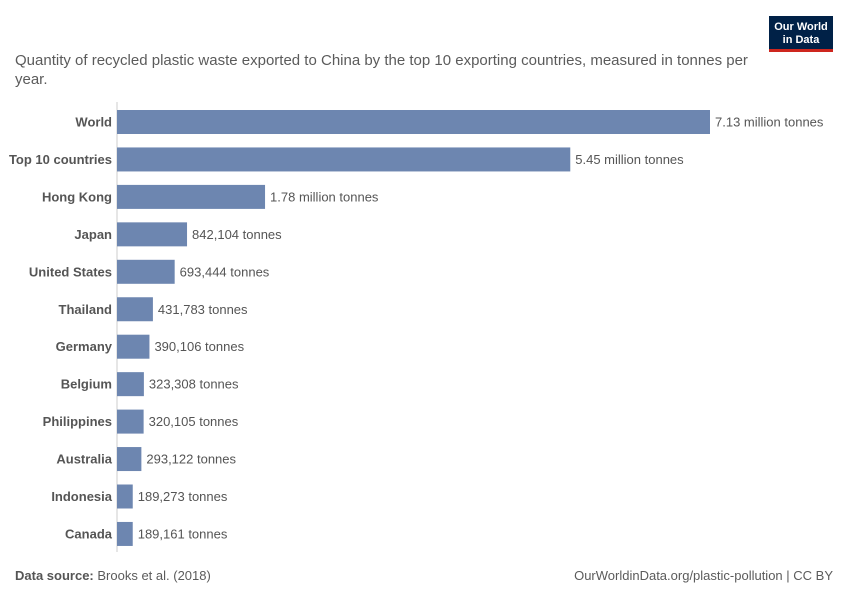  Describe the element at coordinates (801, 40) in the screenshot. I see `logo-line-2: in Data` at that location.